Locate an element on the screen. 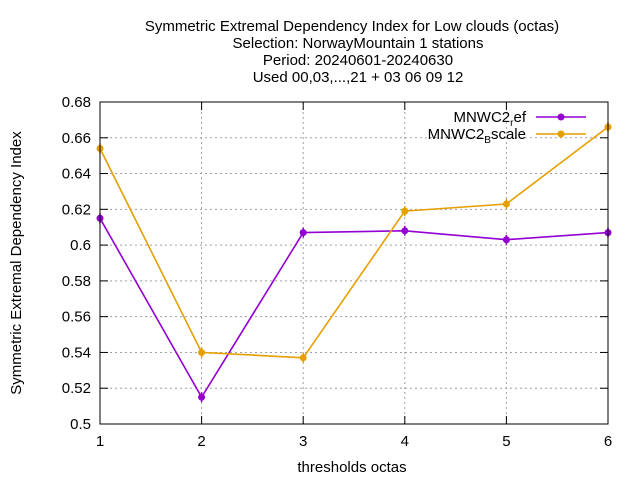  x-axis-title: thresholds octas is located at coordinates (351, 467).